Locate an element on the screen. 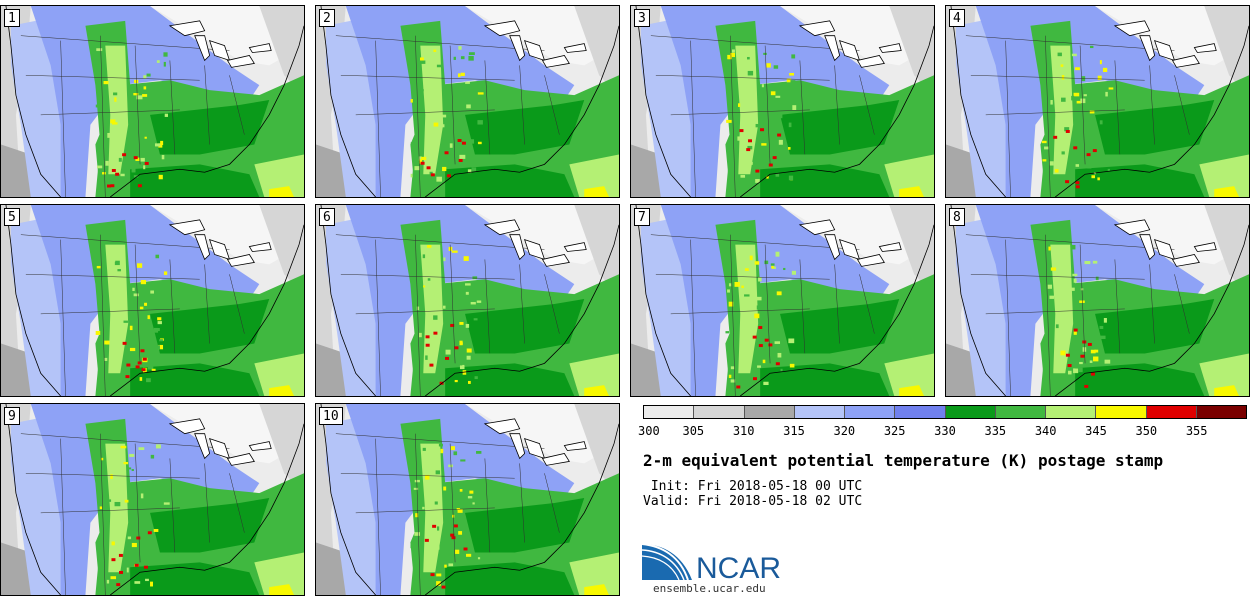 Image resolution: width=1260 pixels, height=597 pixels. colorbar-ticks: 300 305 310 315 320 325 330 335 340 345 350 355 is located at coordinates (942, 431).